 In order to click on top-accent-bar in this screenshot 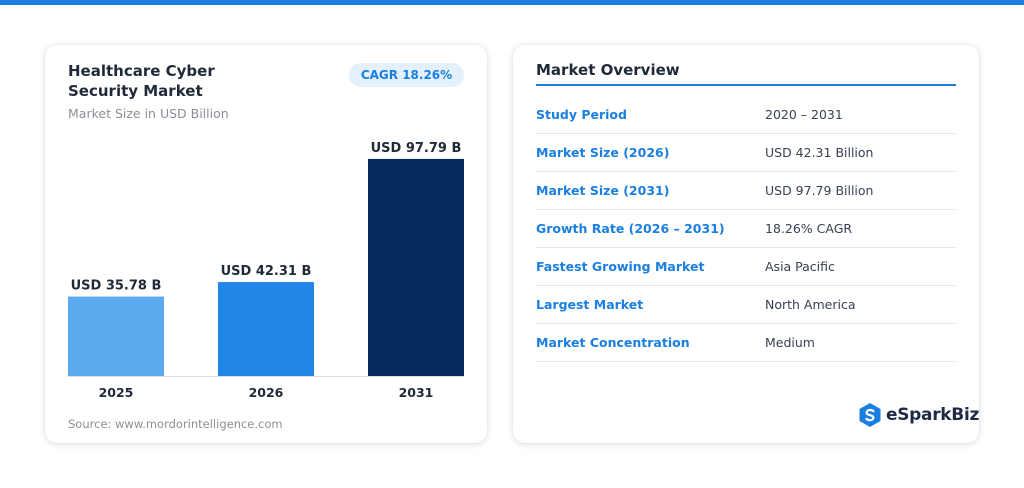, I will do `click(512, 2)`.